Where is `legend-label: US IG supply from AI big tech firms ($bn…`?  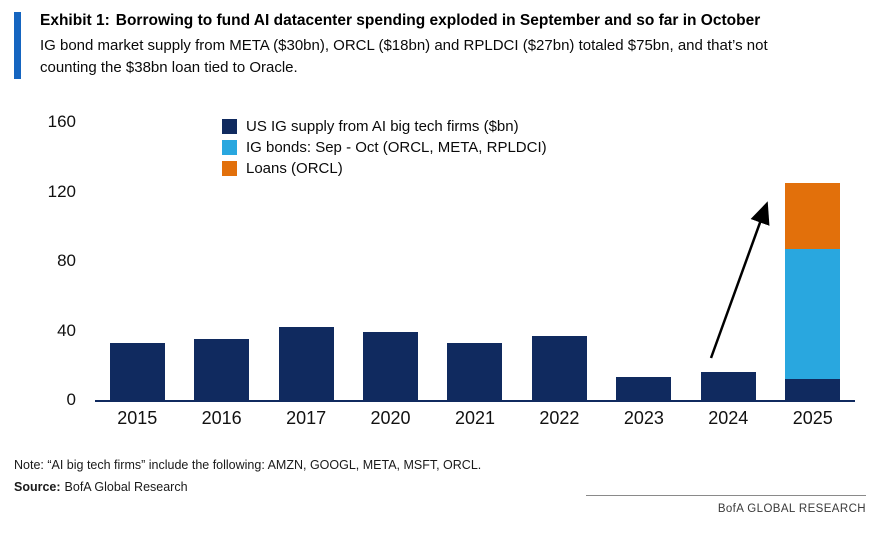 legend-label: US IG supply from AI big tech firms ($bn… is located at coordinates (382, 126).